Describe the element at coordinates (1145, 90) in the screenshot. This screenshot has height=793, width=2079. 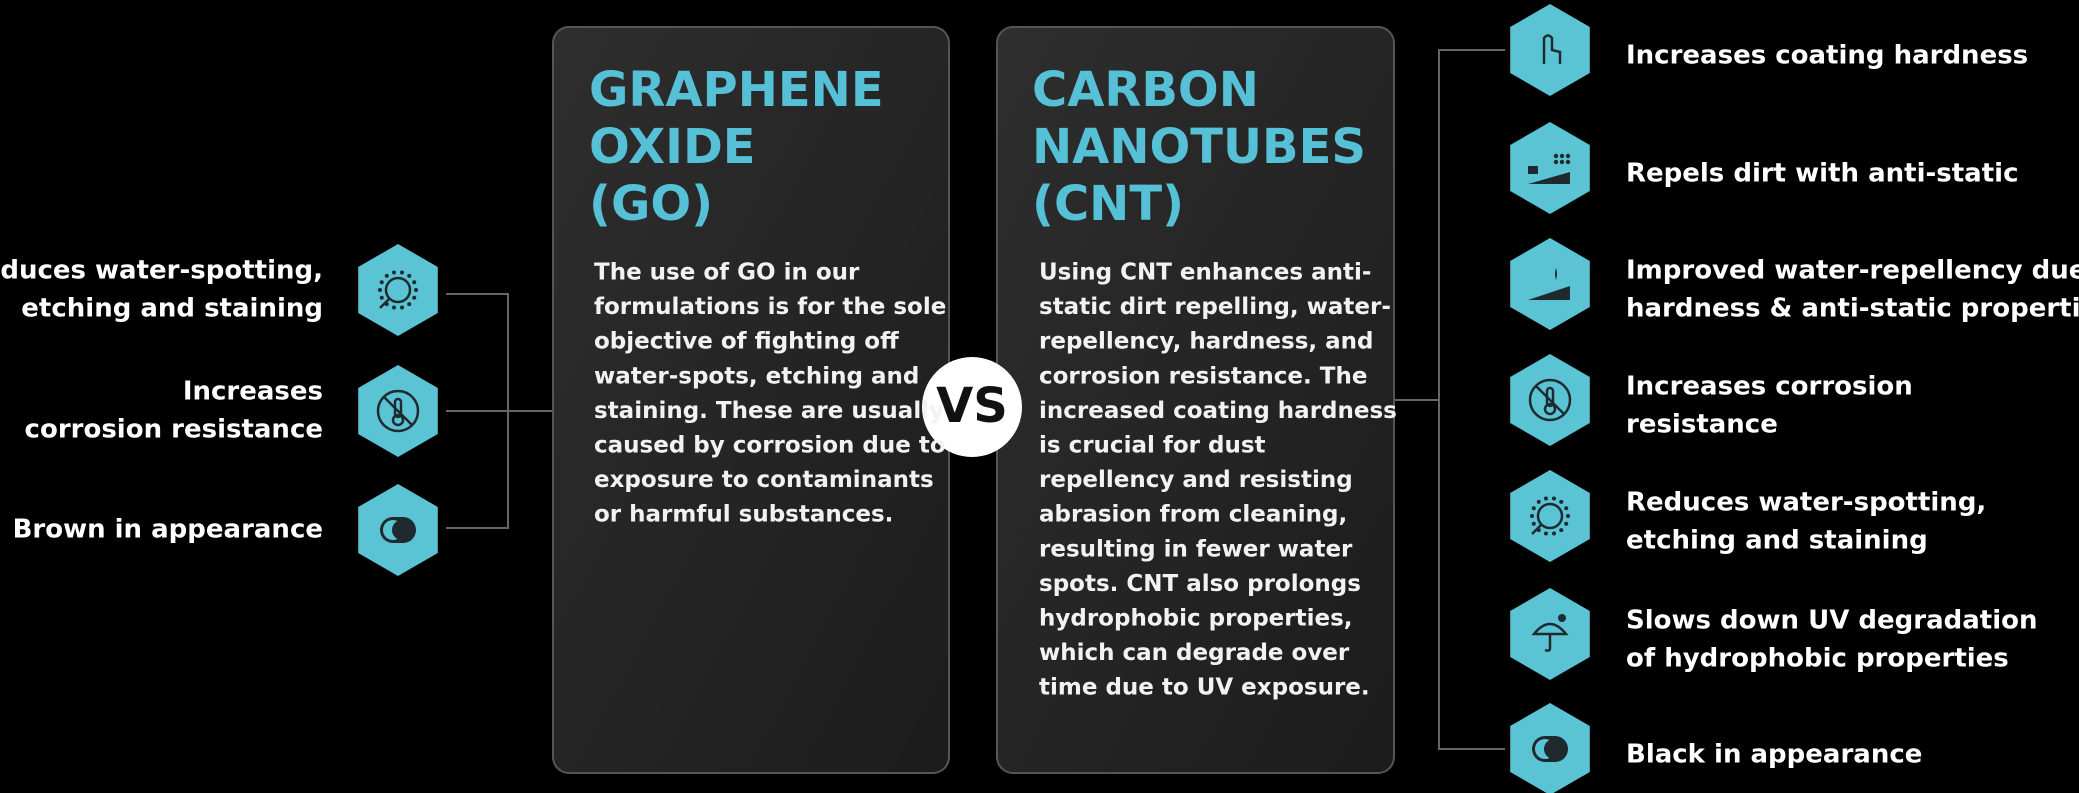
I see `card-title: CARBON` at that location.